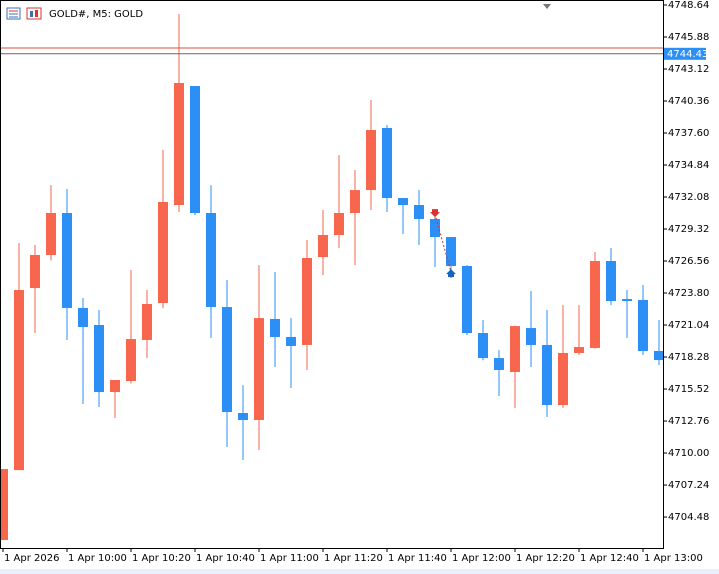 The height and width of the screenshot is (574, 719). Describe the element at coordinates (688, 229) in the screenshot. I see `y-tick-label: 4729.32` at that location.